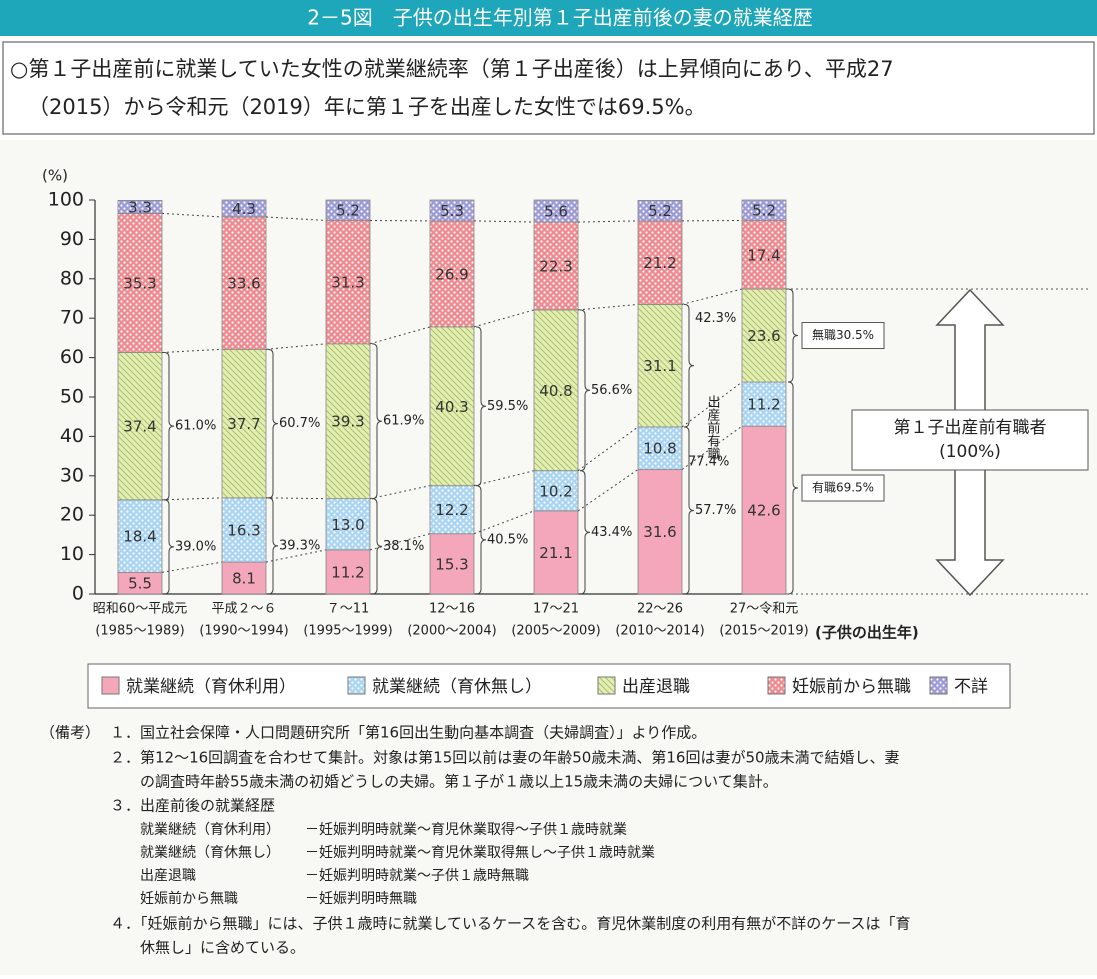  I want to click on definition-term: 就業継続（育休利用）, so click(210, 829).